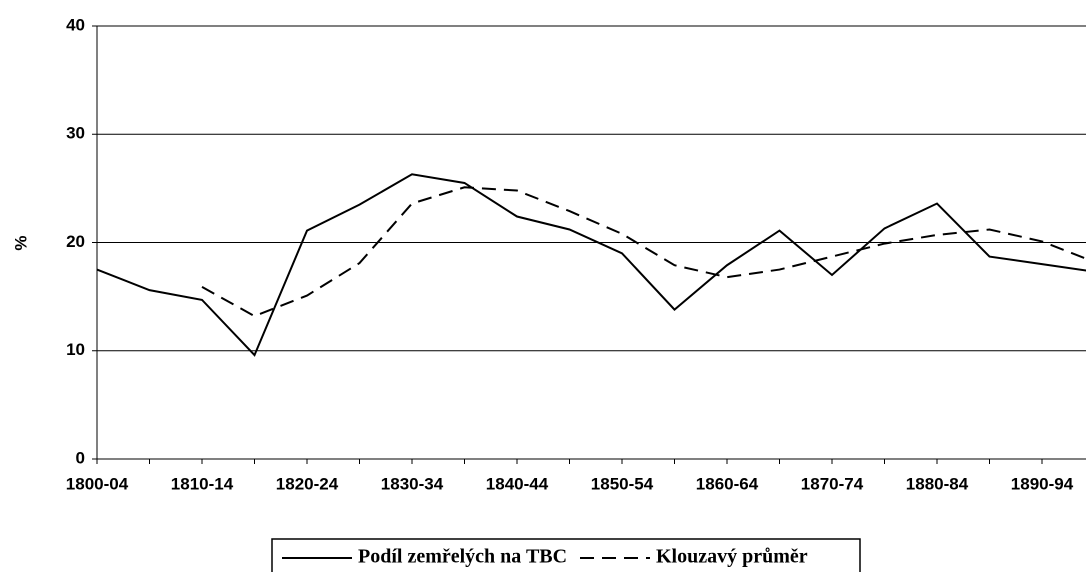 The height and width of the screenshot is (572, 1086). I want to click on y-tick-label: 40, so click(75, 24).